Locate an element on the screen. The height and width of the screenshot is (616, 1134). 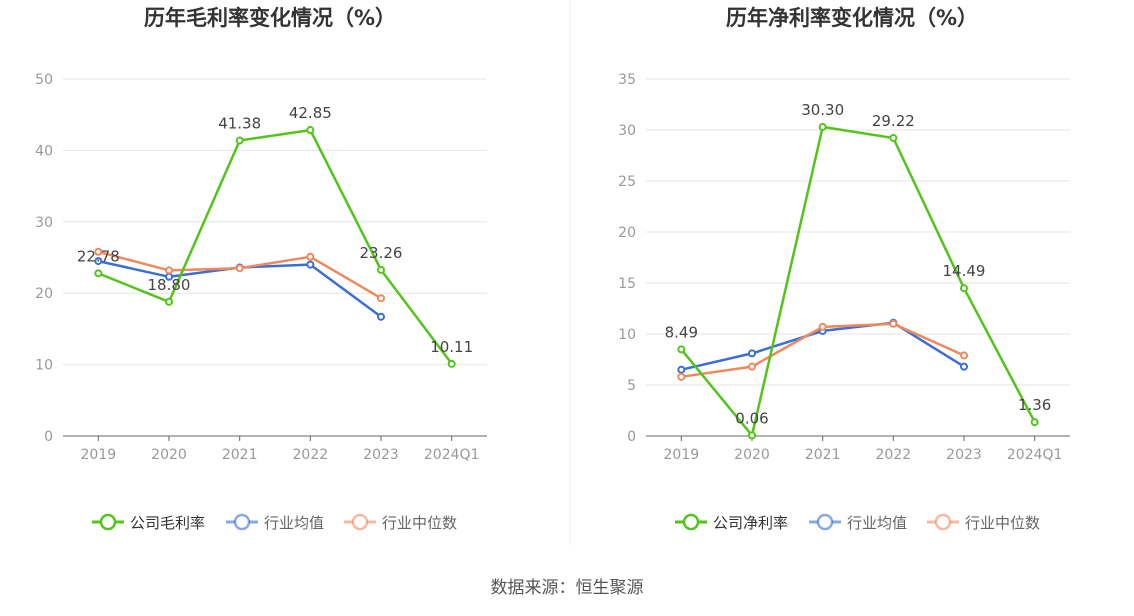
data-label: 18.80 is located at coordinates (169, 285).